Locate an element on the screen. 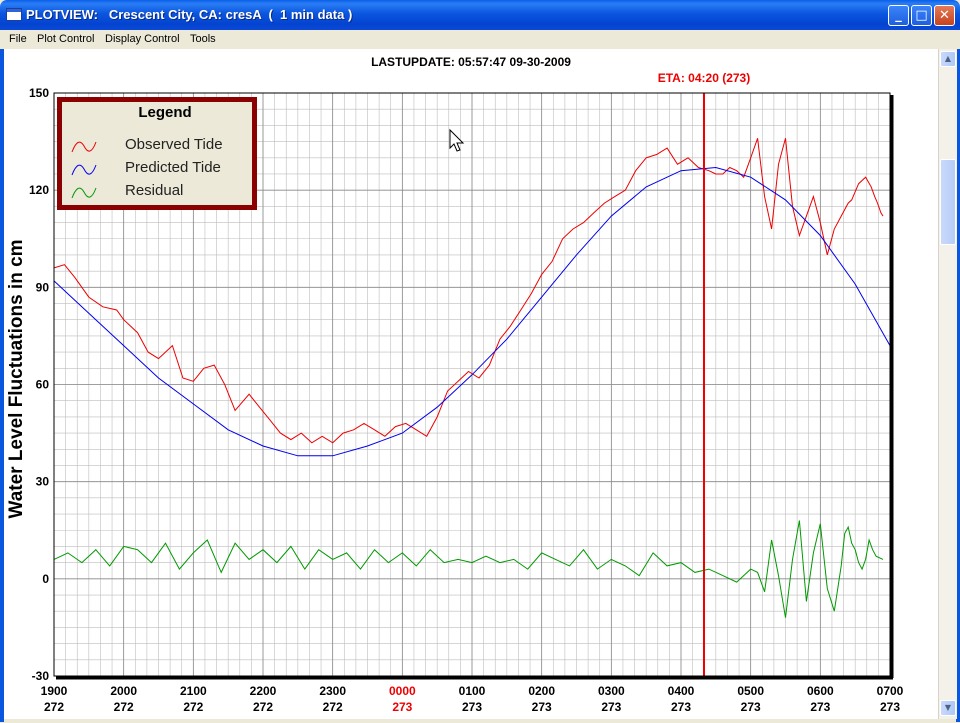 This screenshot has width=960, height=723. x-tick-time-label: 2300 is located at coordinates (332, 691).